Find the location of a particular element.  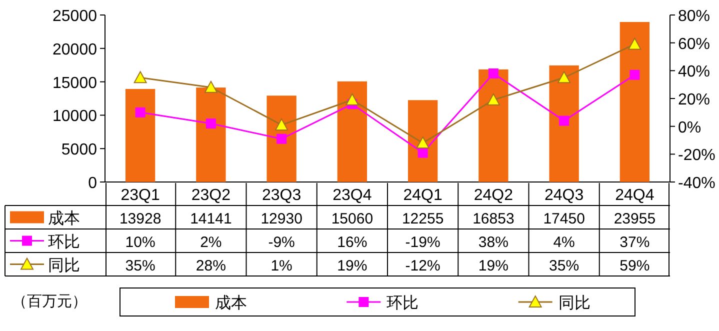

y2-tick-label: 20% is located at coordinates (694, 100).